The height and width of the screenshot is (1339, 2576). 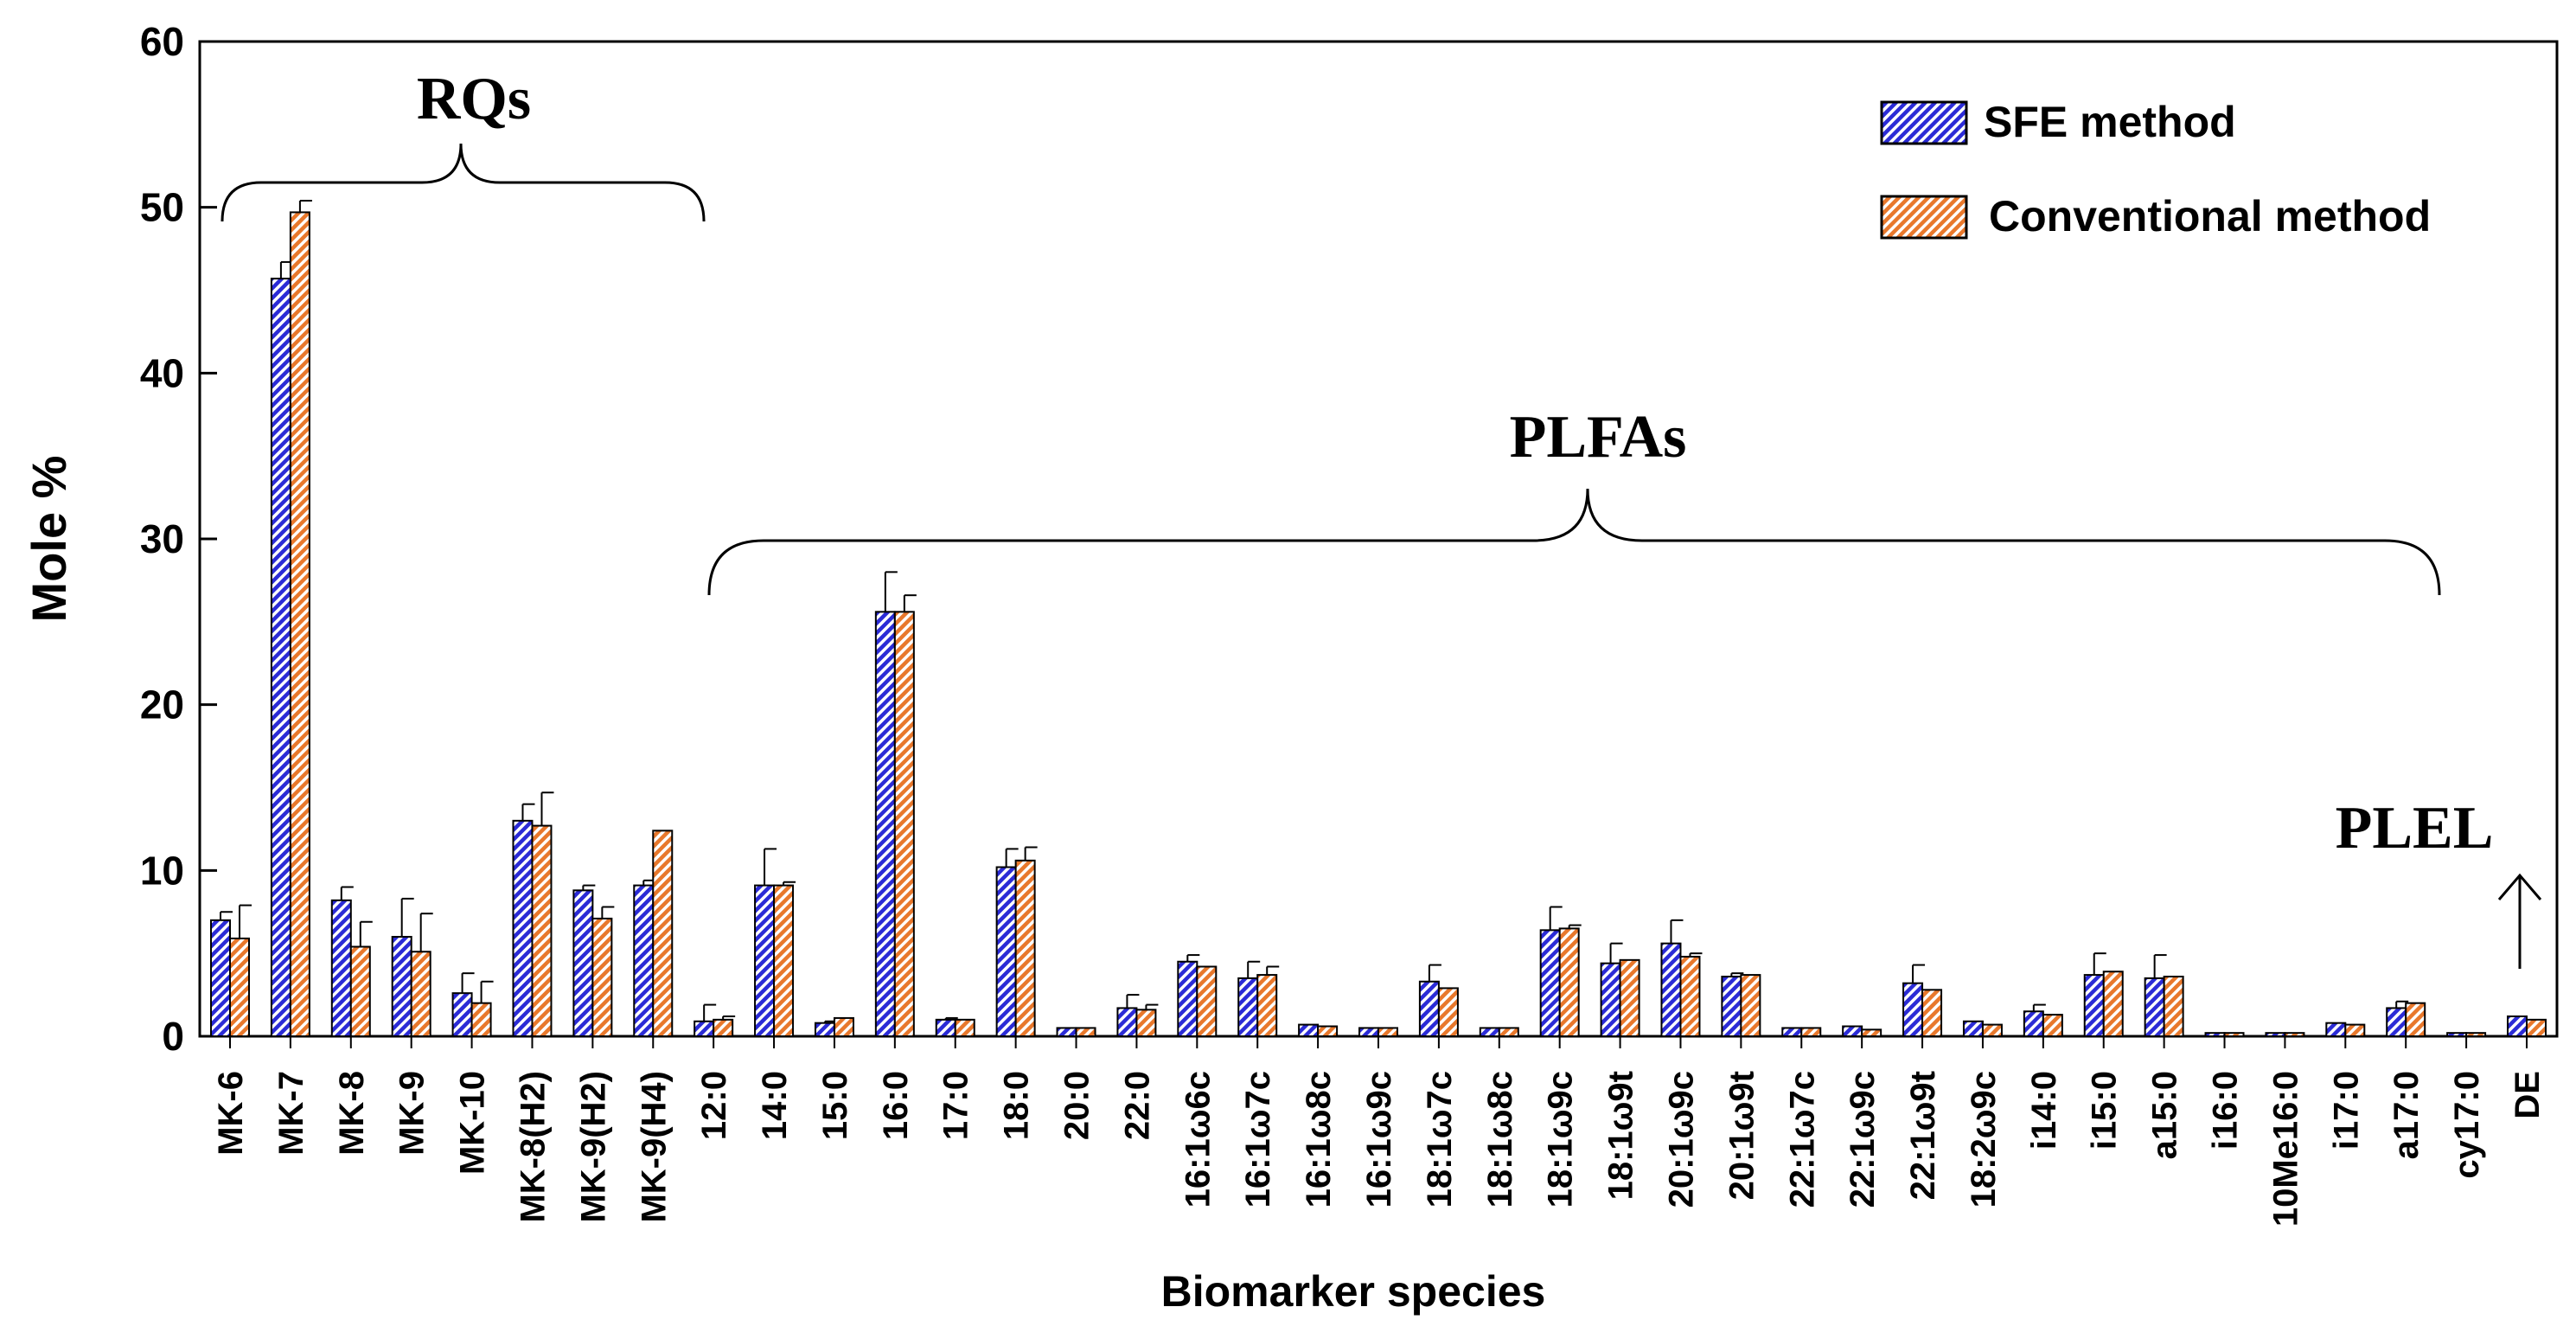 What do you see at coordinates (2165, 1115) in the screenshot?
I see `x-tick-label: a15:0` at bounding box center [2165, 1115].